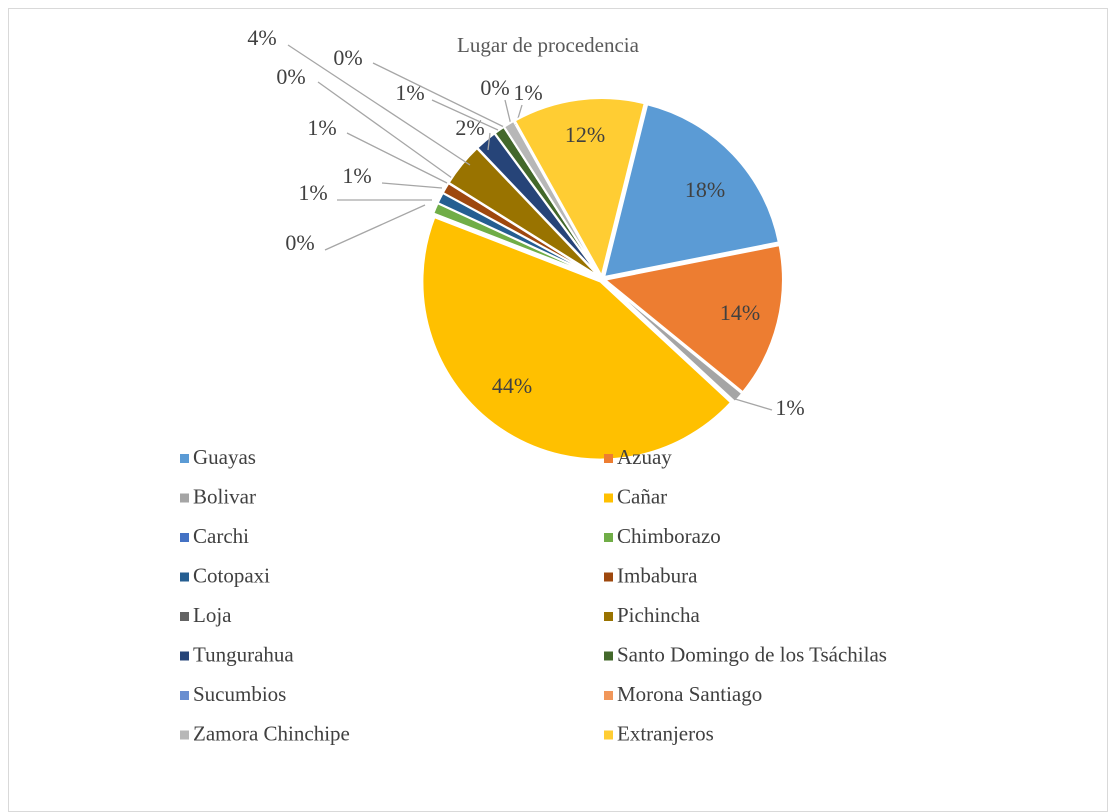 The height and width of the screenshot is (812, 1116). I want to click on legend-label: Tungurahua, so click(243, 654).